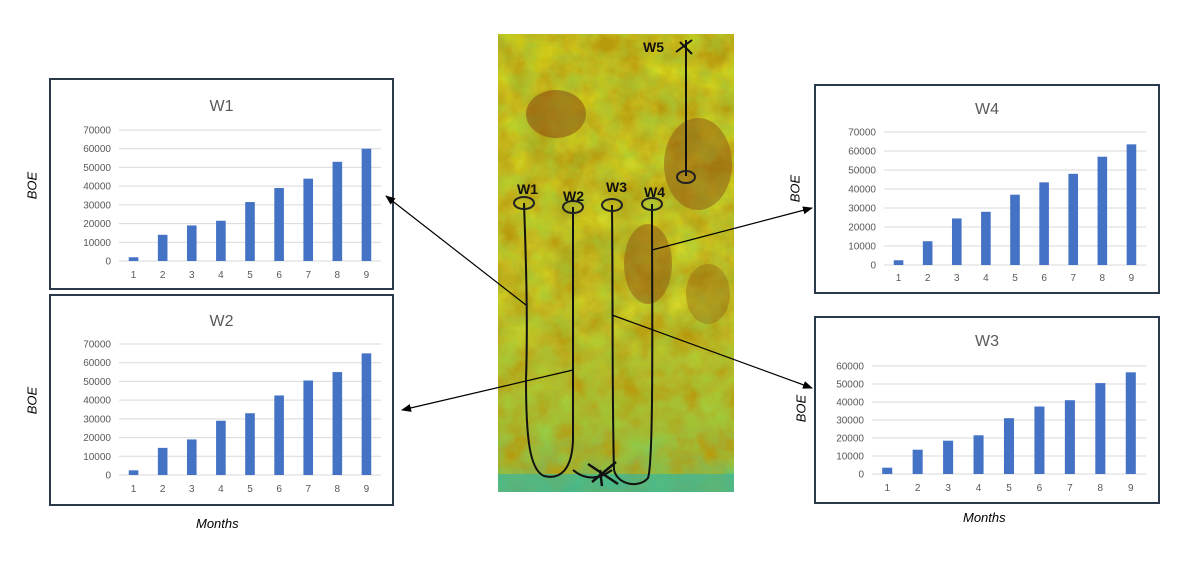  Describe the element at coordinates (527, 189) in the screenshot. I see `well-label-w1: W1` at that location.